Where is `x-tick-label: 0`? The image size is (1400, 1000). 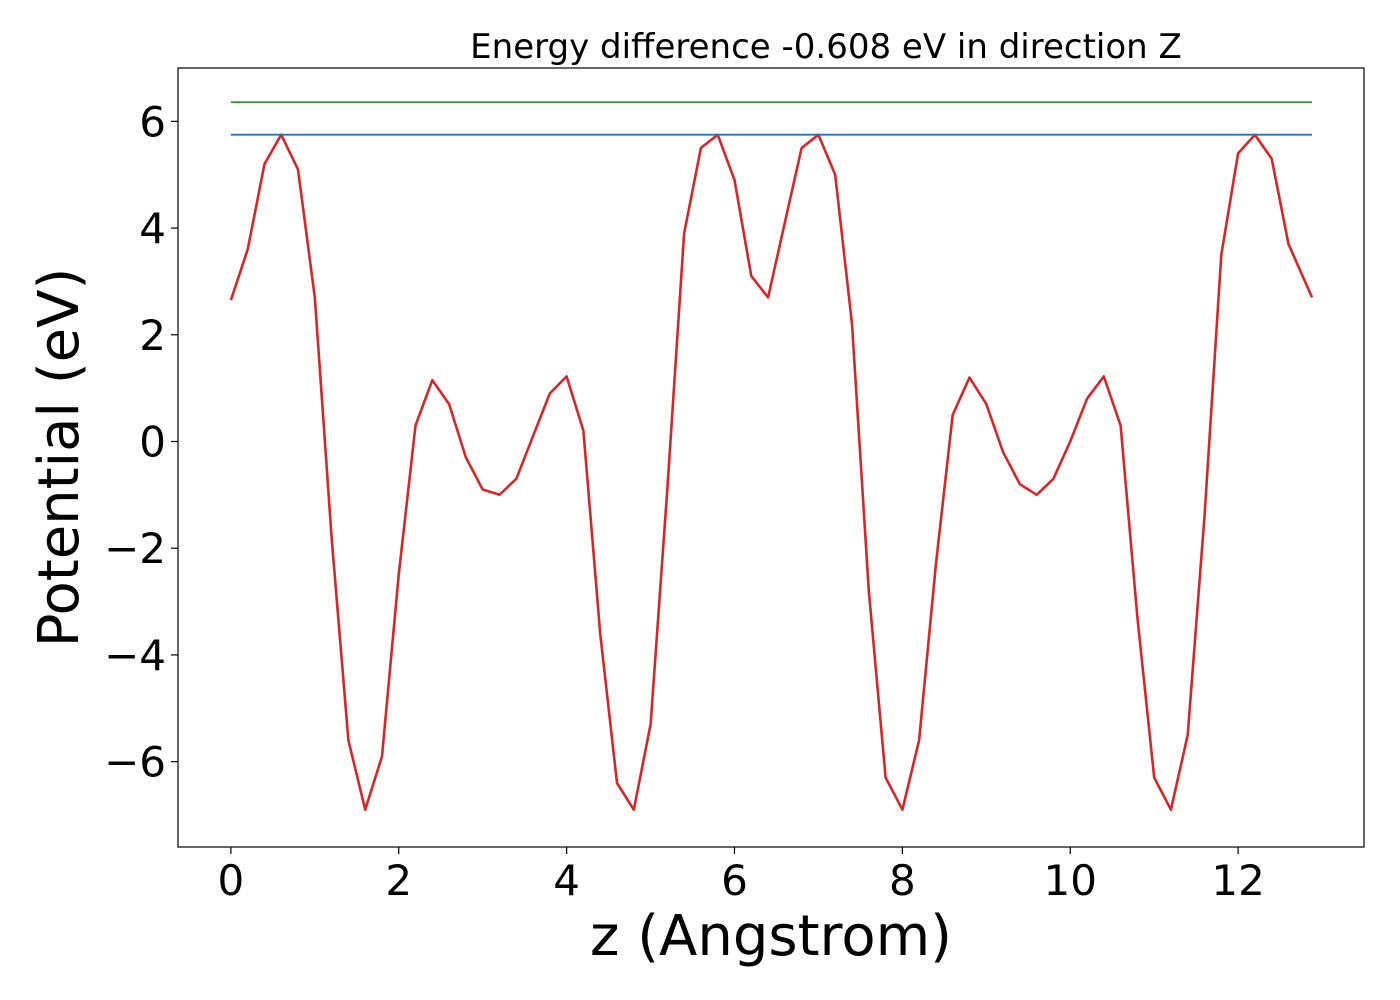
x-tick-label: 0 is located at coordinates (231, 880).